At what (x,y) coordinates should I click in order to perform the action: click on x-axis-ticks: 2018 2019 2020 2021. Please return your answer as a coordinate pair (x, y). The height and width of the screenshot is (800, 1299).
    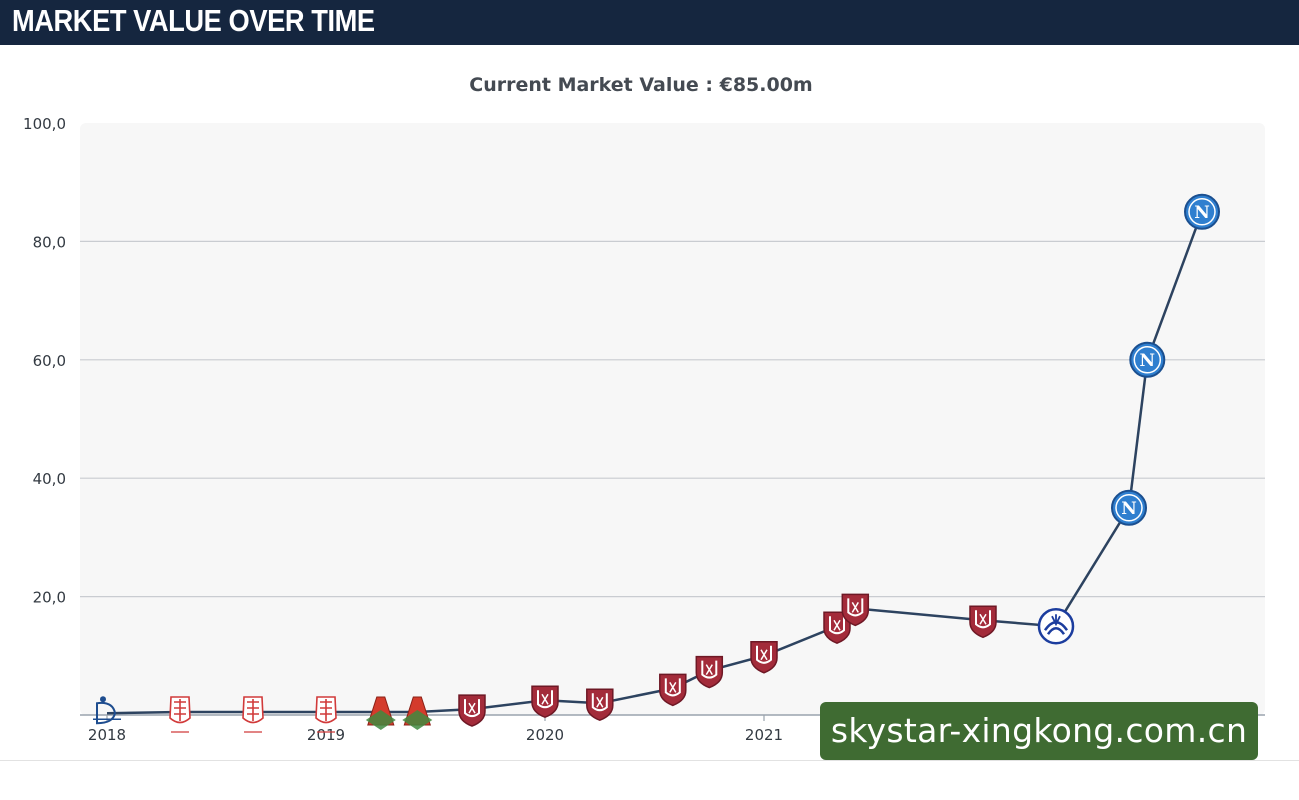
    Looking at the image, I should click on (435, 729).